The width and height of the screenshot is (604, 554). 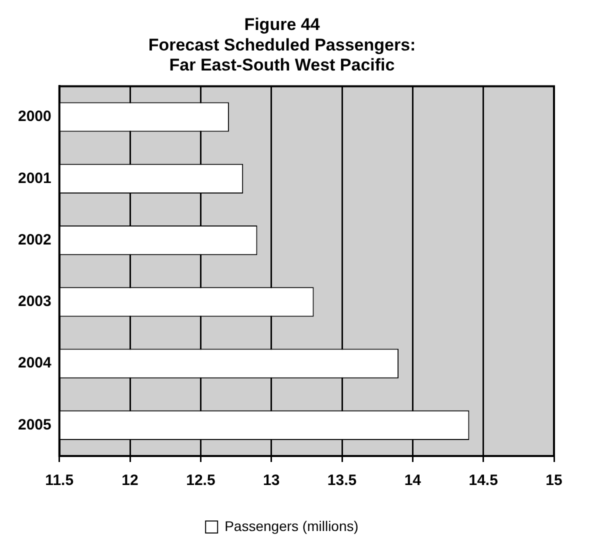 What do you see at coordinates (35, 363) in the screenshot?
I see `y-tick-label: 2004` at bounding box center [35, 363].